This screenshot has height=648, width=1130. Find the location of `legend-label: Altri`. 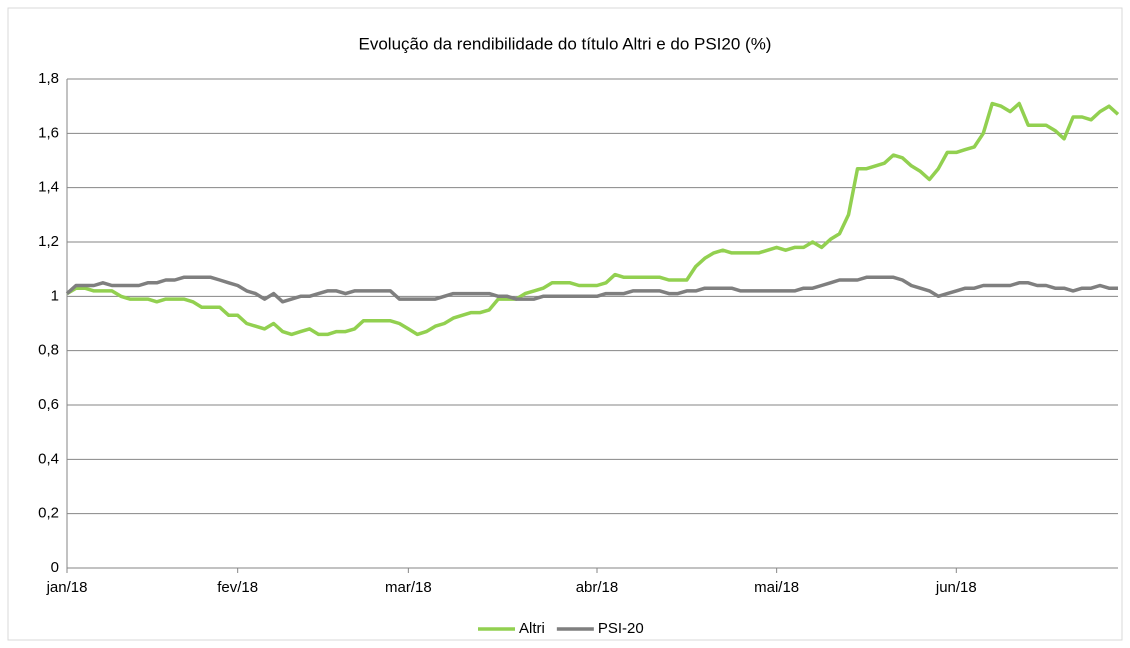

legend-label: Altri is located at coordinates (532, 628).